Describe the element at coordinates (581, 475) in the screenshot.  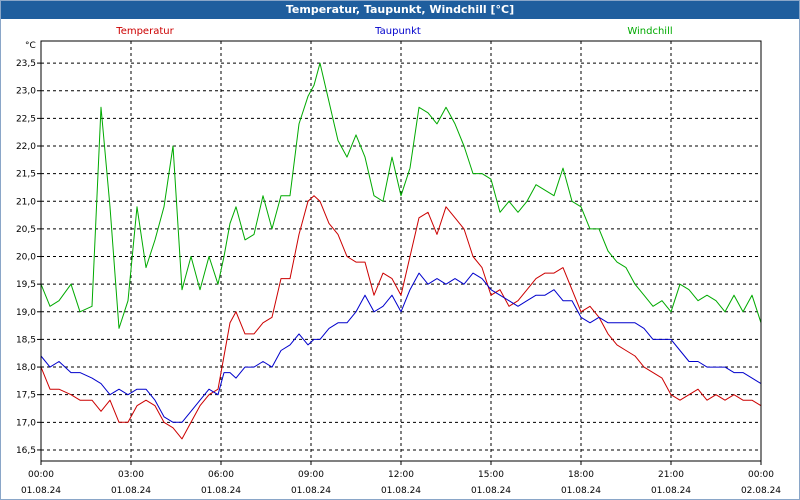
I see `x-tick-time-label: 18:00` at that location.